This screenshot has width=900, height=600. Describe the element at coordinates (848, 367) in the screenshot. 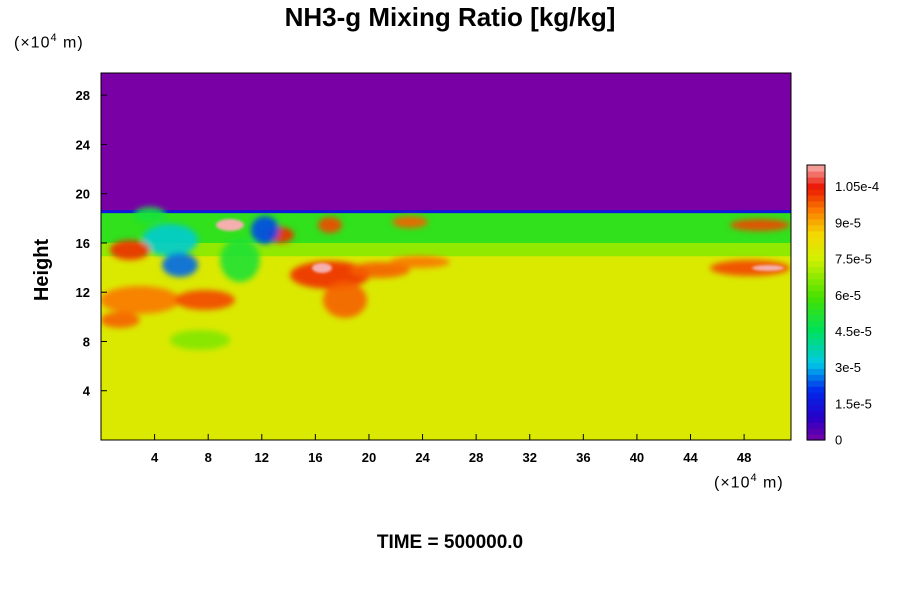

I see `colorbar-tick-label: 3e-5` at that location.